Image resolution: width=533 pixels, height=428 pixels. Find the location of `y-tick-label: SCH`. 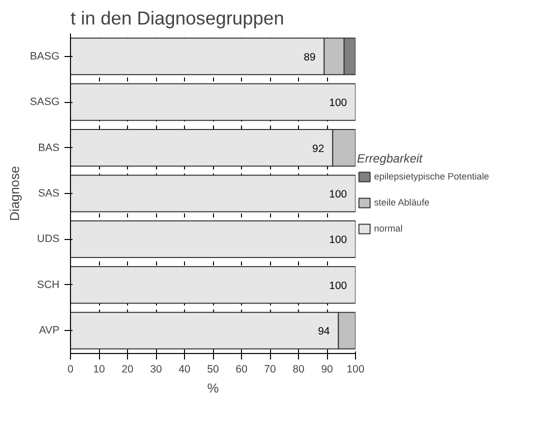

y-tick-label: SCH is located at coordinates (48, 284).